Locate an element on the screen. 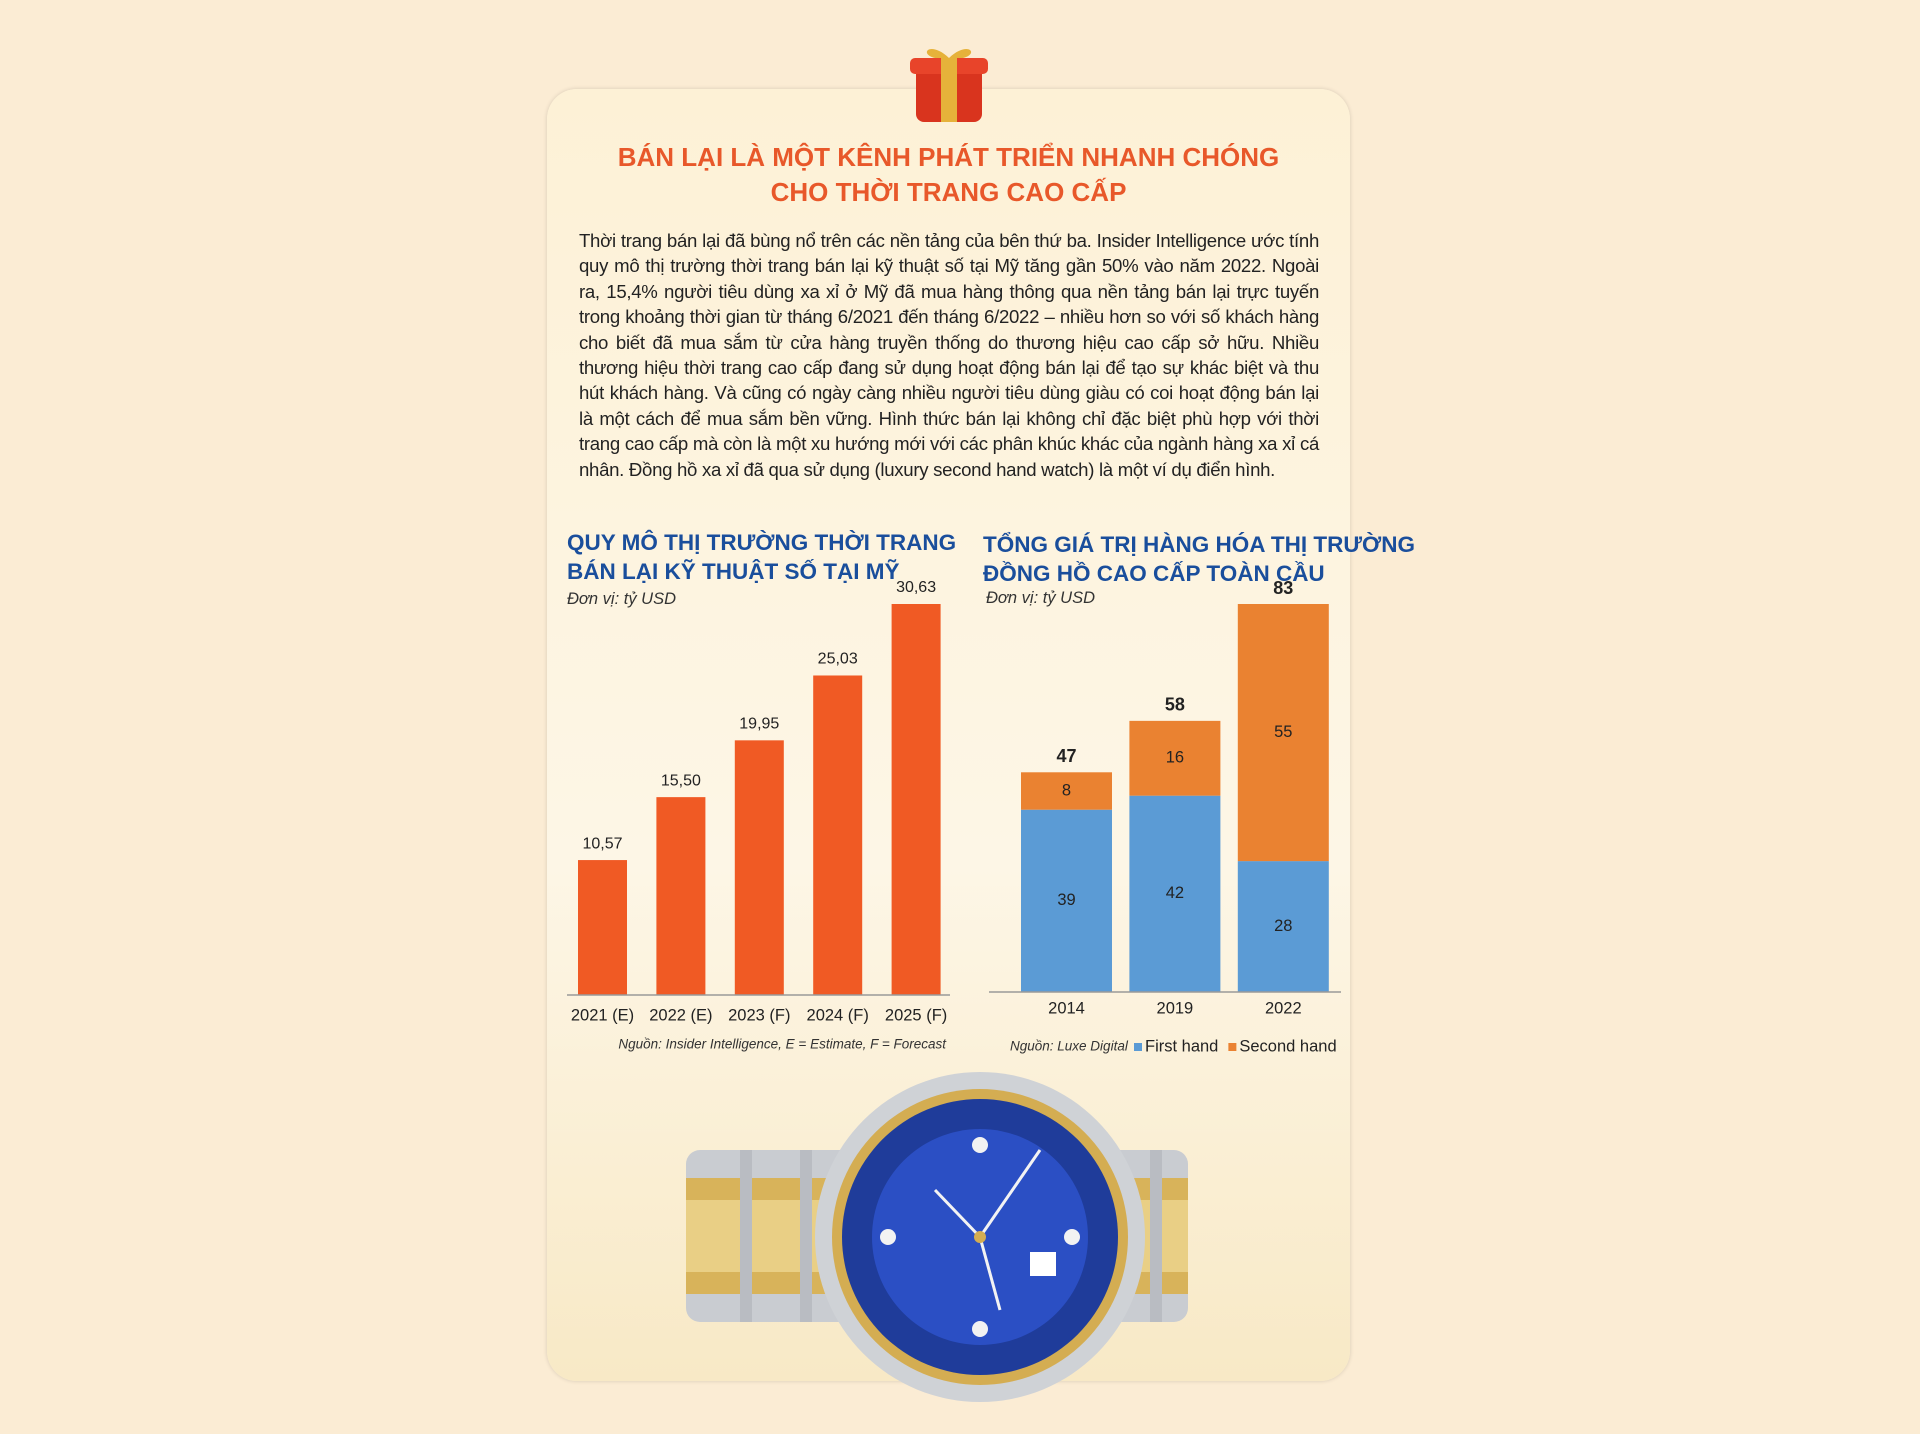 The width and height of the screenshot is (1920, 1434). title-line: CHO THỜI TRANG CAO CẤP is located at coordinates (948, 192).